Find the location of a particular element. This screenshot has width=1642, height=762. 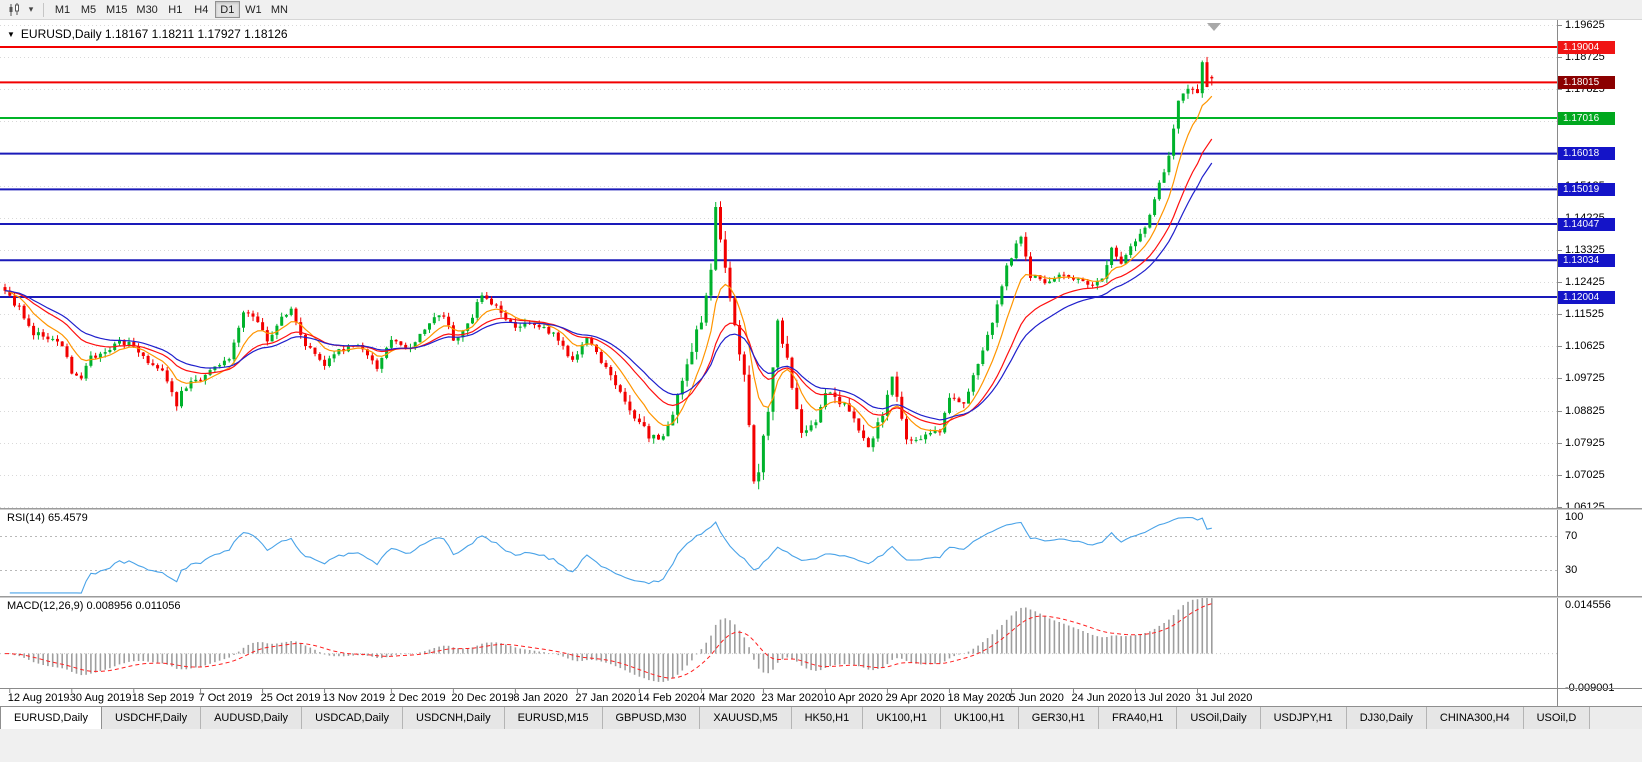

chart-tab-xauusd-m5: XAUUSD,M5 is located at coordinates (746, 718).